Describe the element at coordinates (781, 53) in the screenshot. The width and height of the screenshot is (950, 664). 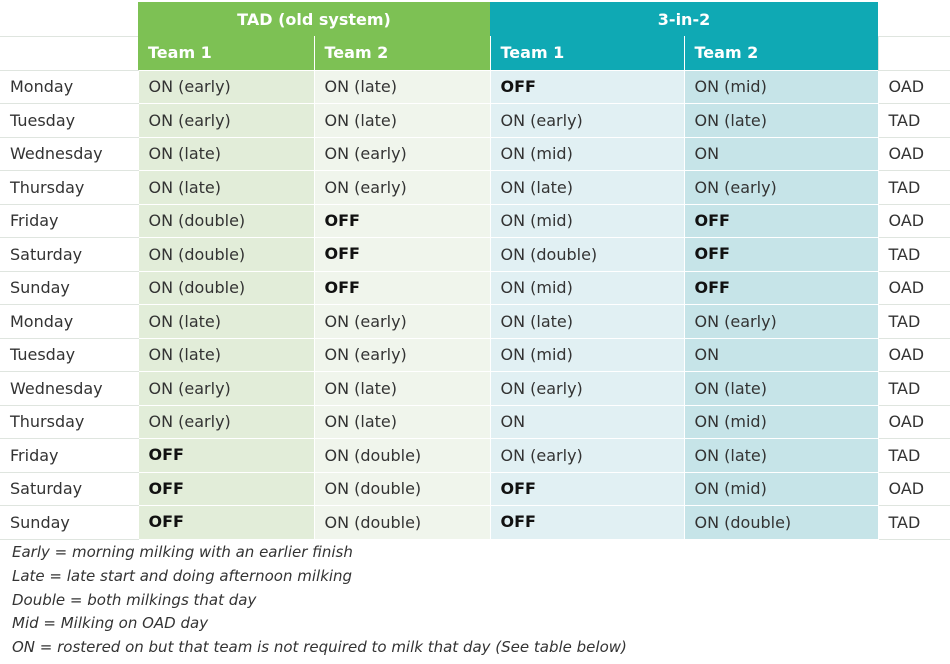
I see `new-team2-header: Team 2` at that location.